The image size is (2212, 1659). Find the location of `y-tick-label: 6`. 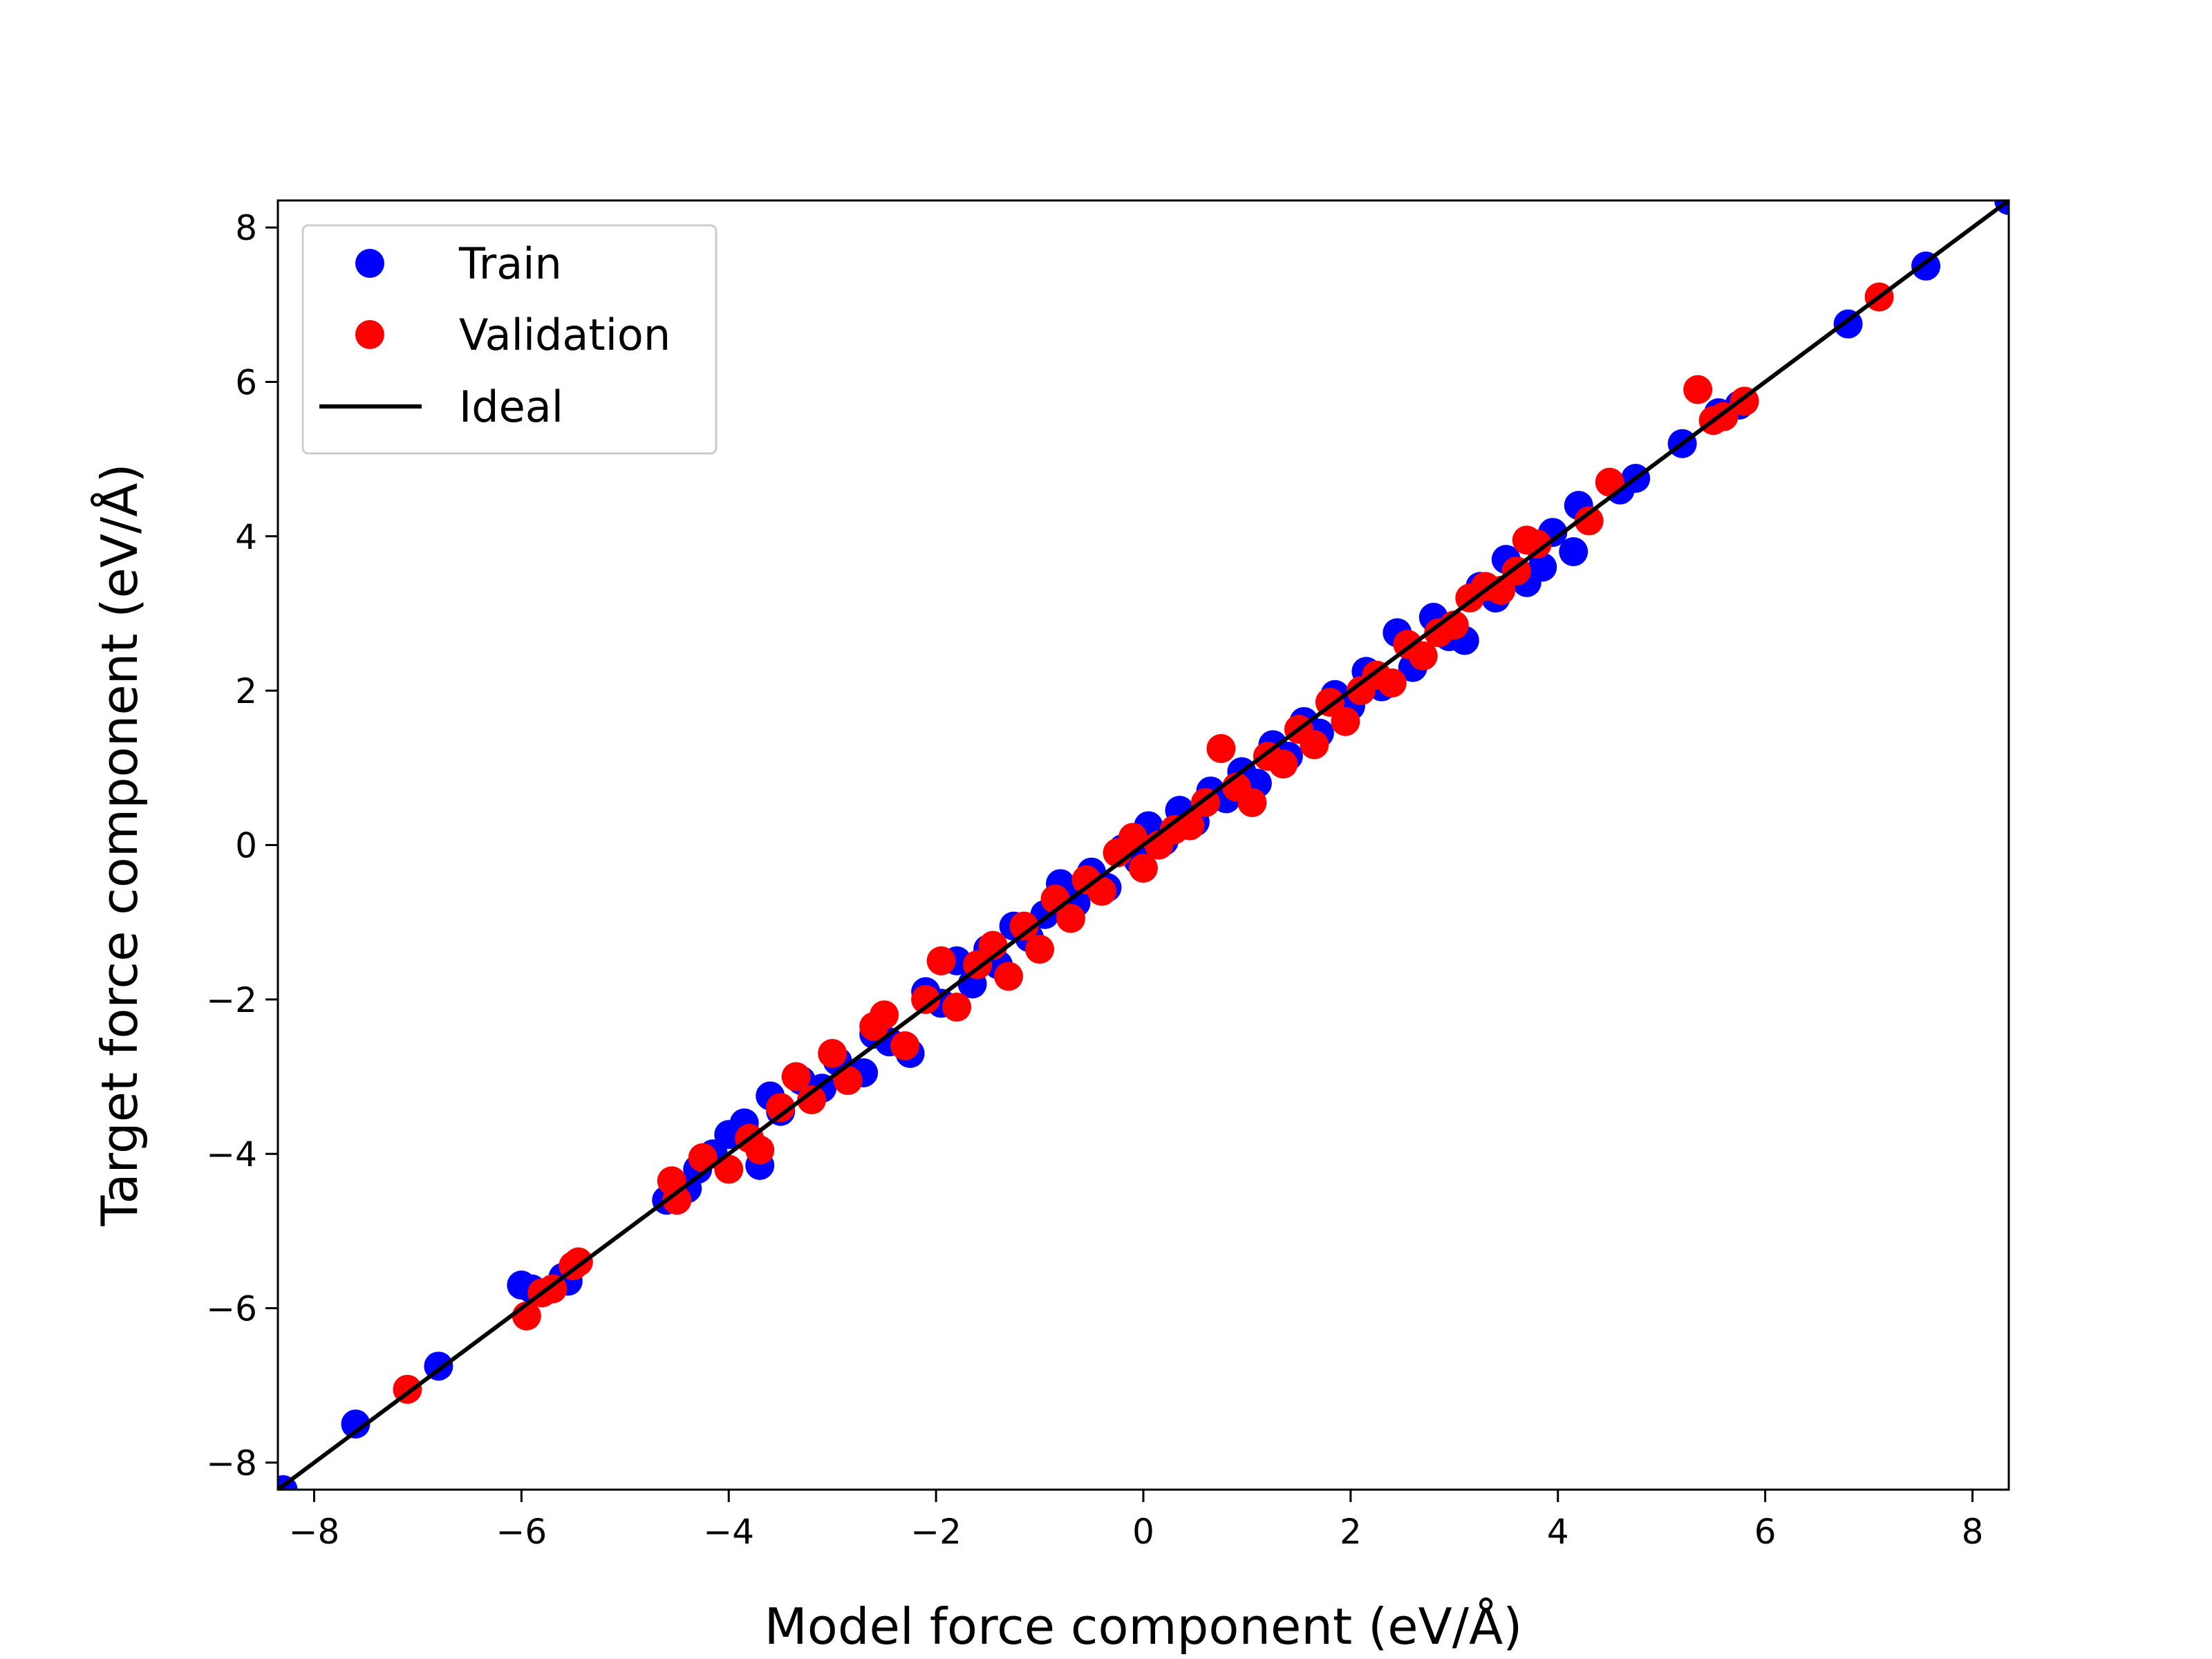

y-tick-label: 6 is located at coordinates (246, 382).